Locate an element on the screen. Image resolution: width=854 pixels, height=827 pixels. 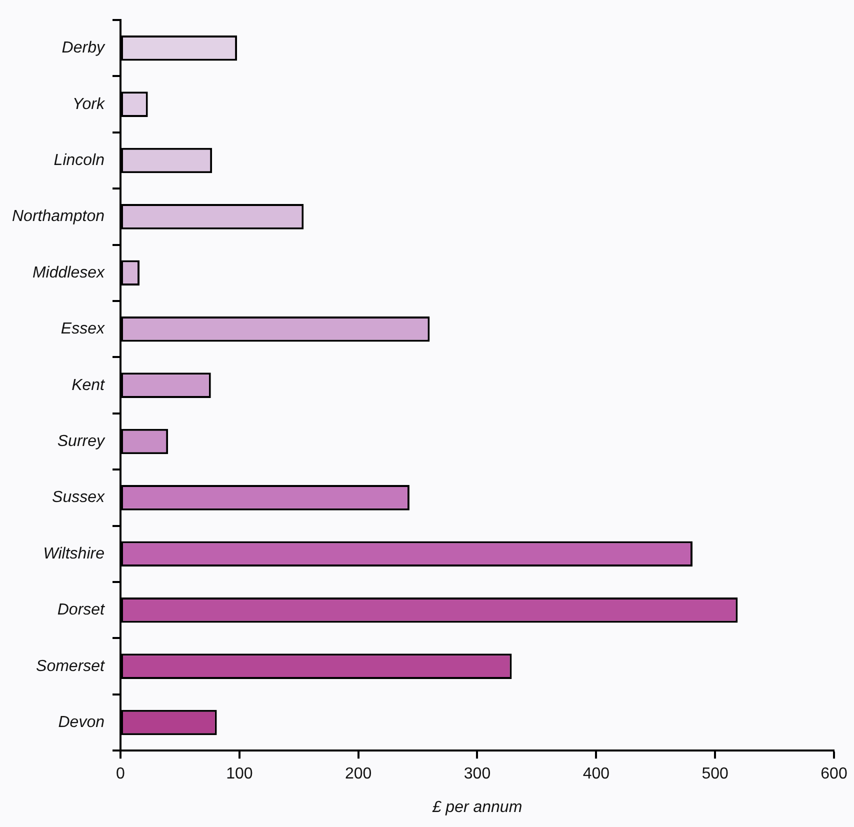
y-tick-label: Derby is located at coordinates (84, 48).